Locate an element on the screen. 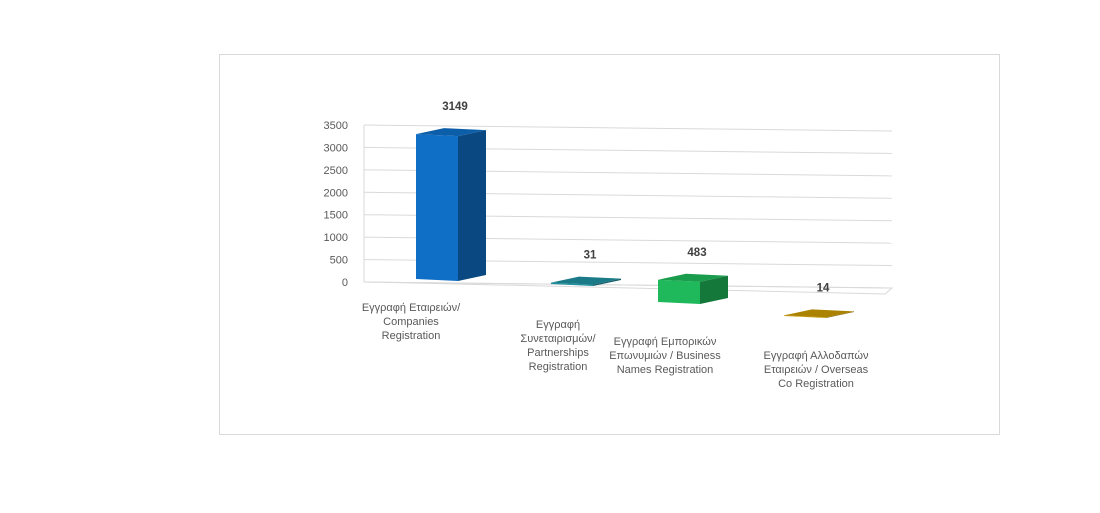  y-tick-label: 1500 is located at coordinates (336, 216).